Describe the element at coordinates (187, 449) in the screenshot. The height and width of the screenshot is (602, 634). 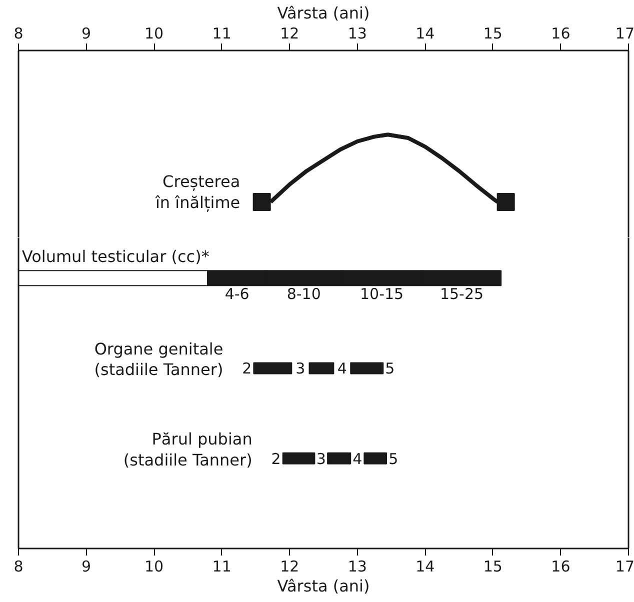
I see `y-tick-label: Părul pubian (stadiile Tanner)` at that location.